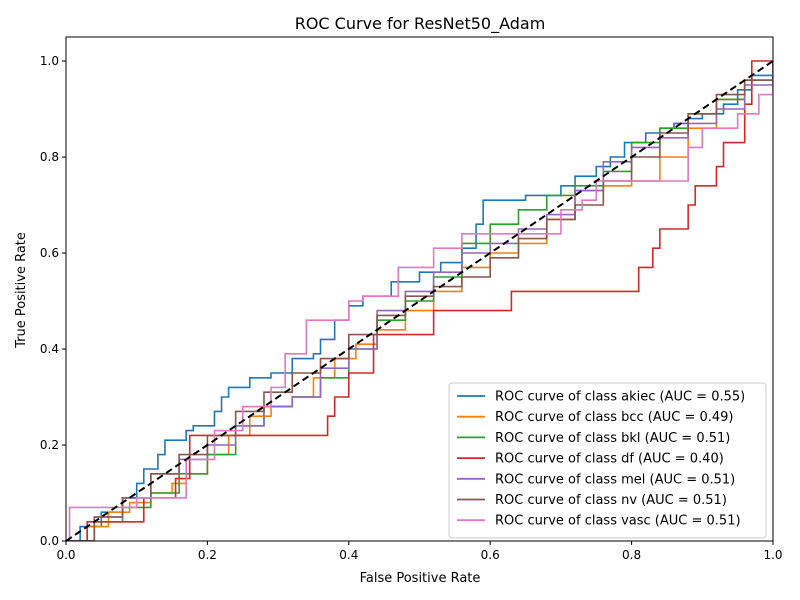  What do you see at coordinates (49, 541) in the screenshot?
I see `y-tick-label: 0.0` at bounding box center [49, 541].